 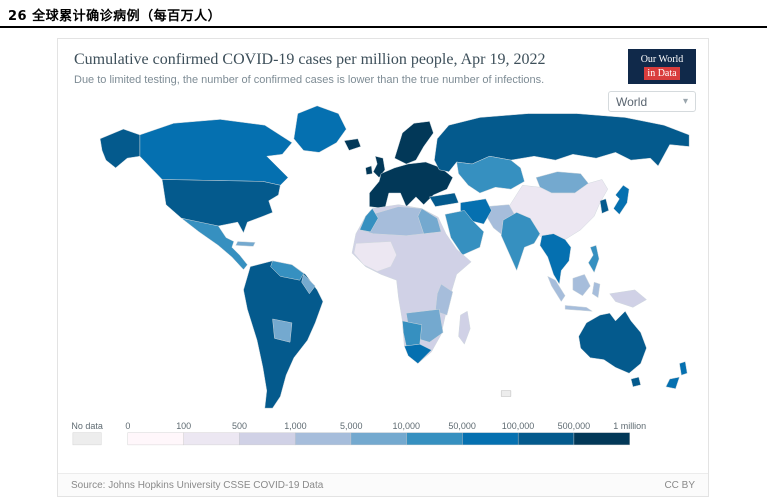 What do you see at coordinates (383, 27) in the screenshot?
I see `header-rule` at bounding box center [383, 27].